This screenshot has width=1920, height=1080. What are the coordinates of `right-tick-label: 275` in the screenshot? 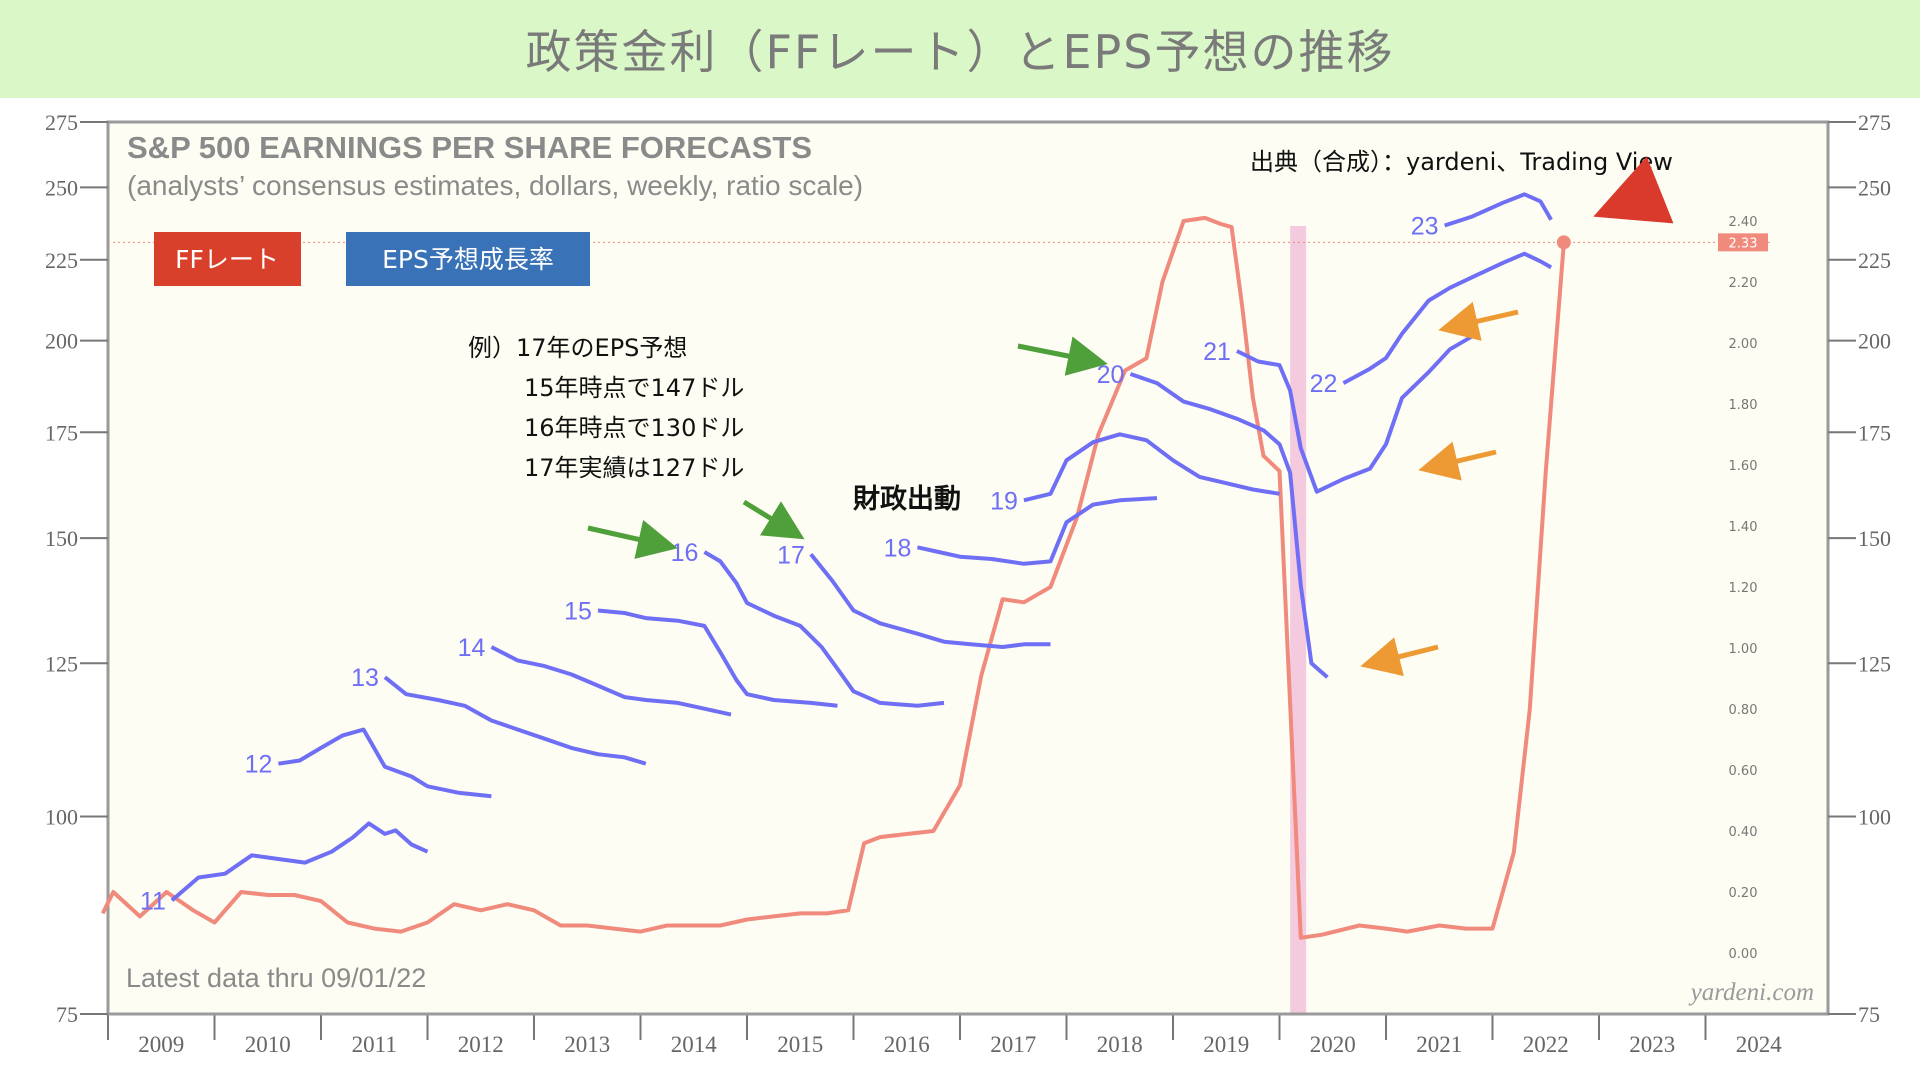 It's located at (1874, 122).